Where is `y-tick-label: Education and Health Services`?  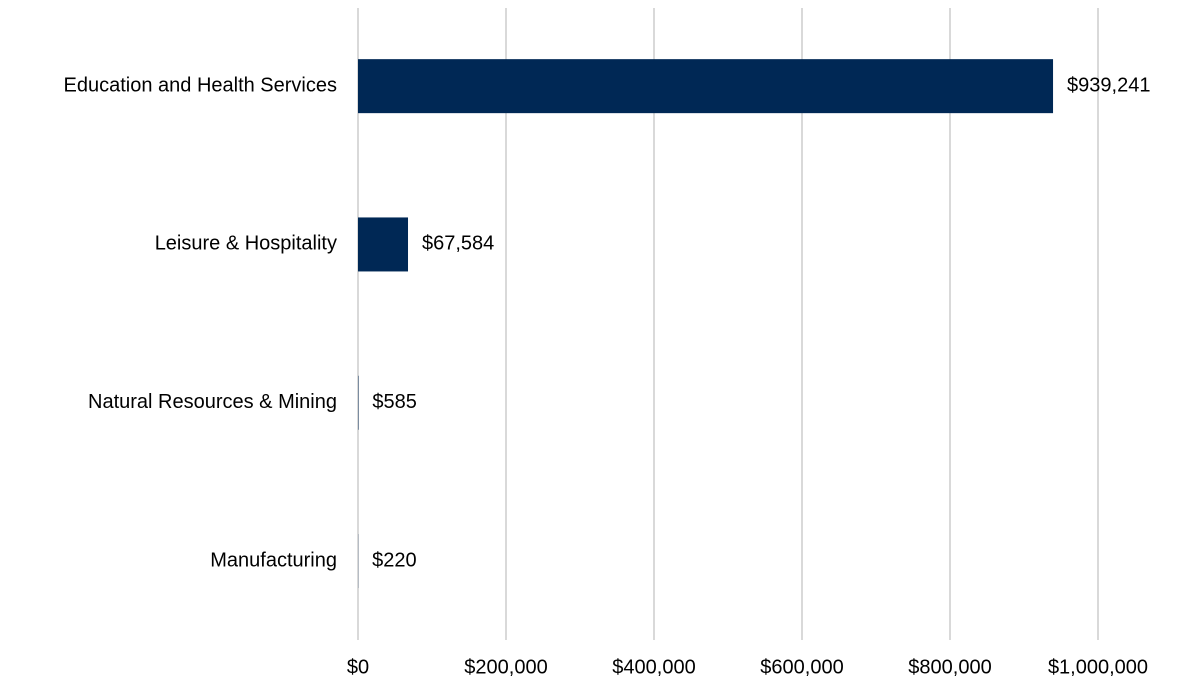
y-tick-label: Education and Health Services is located at coordinates (201, 85).